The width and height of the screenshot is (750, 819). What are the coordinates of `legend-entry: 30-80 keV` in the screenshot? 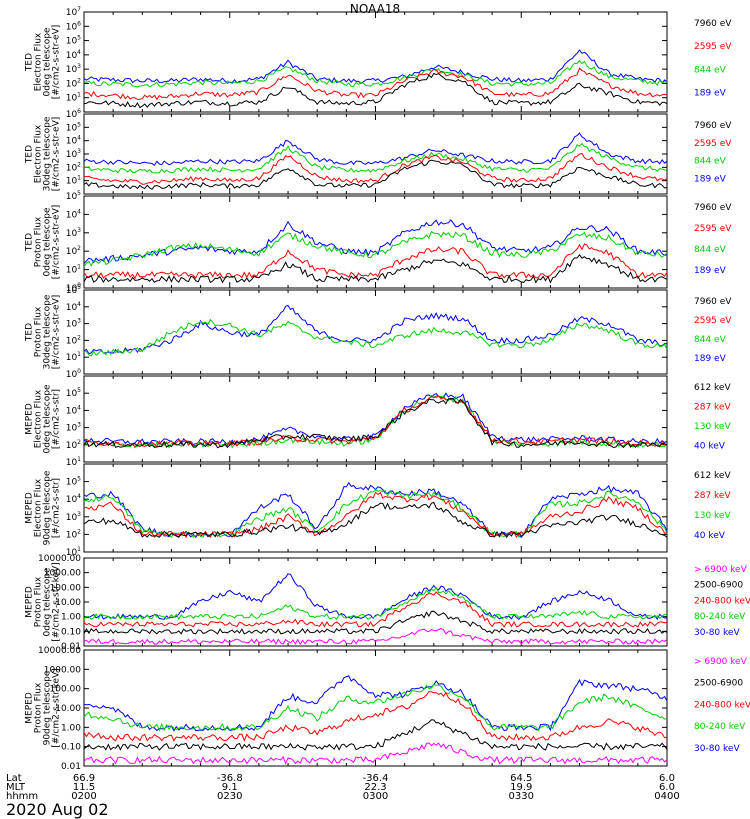 It's located at (717, 633).